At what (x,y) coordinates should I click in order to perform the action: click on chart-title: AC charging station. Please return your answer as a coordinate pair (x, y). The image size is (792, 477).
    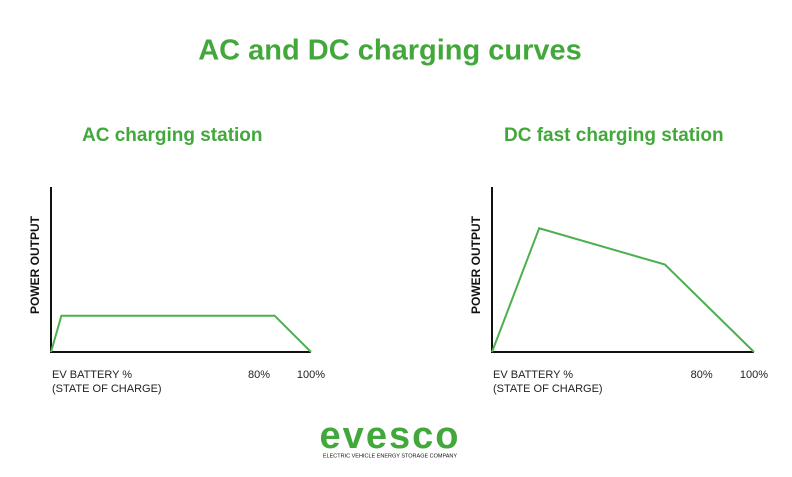
    Looking at the image, I should click on (172, 135).